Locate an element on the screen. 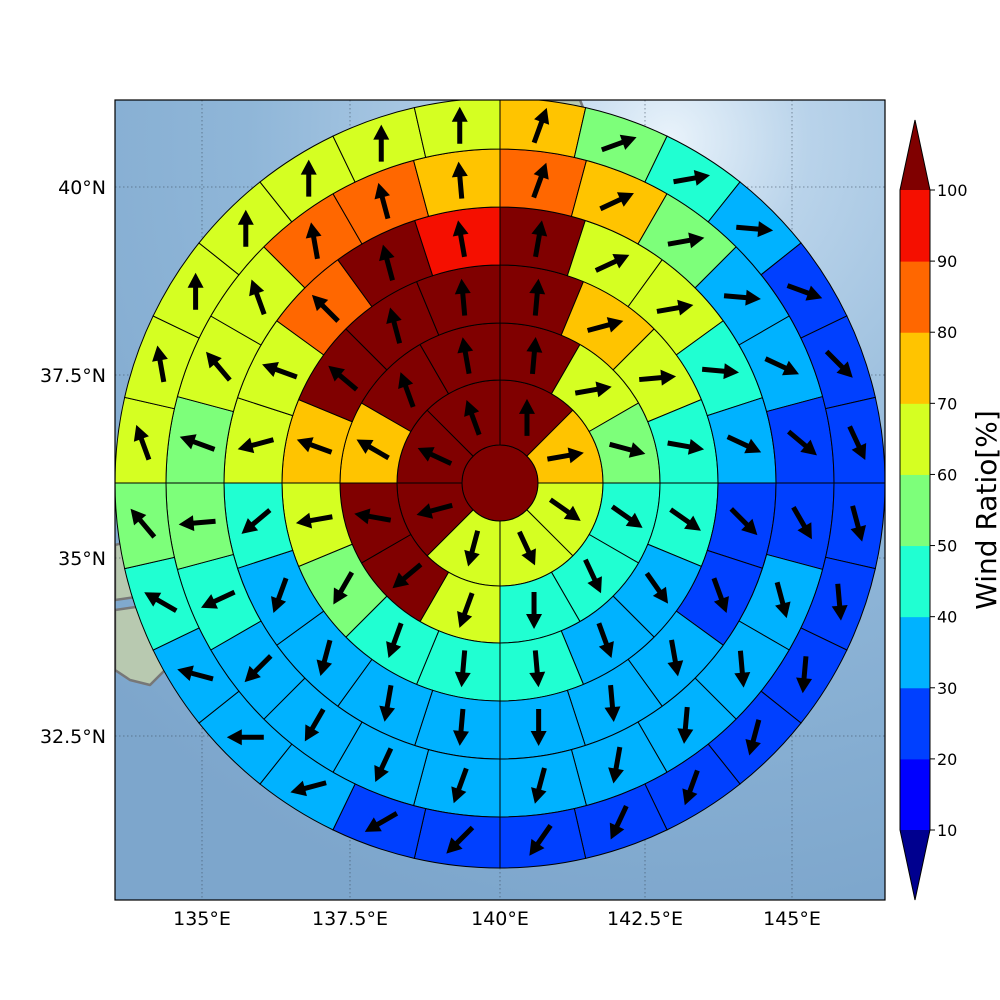 The width and height of the screenshot is (1000, 1000). wind-arrow-r4-s3 is located at coordinates (720, 371).